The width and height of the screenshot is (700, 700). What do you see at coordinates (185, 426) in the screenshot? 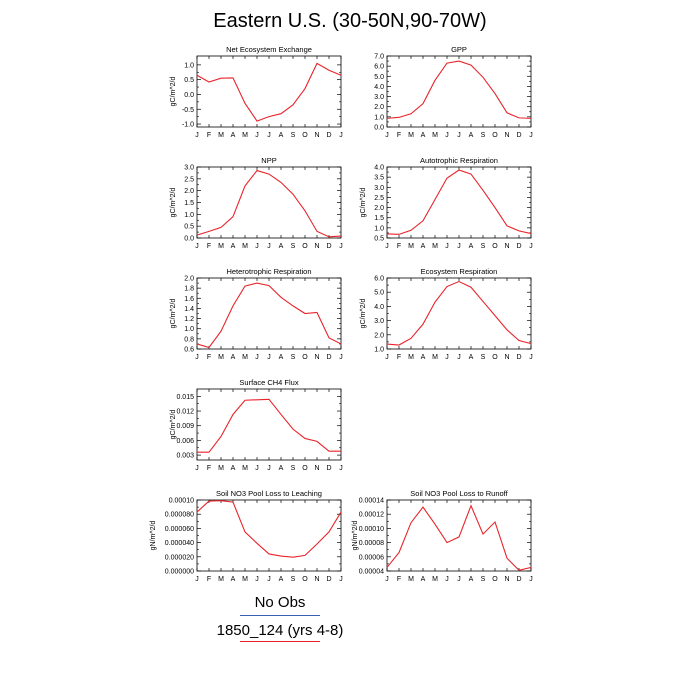
I see `y-tick-label: 0.009` at bounding box center [185, 426].